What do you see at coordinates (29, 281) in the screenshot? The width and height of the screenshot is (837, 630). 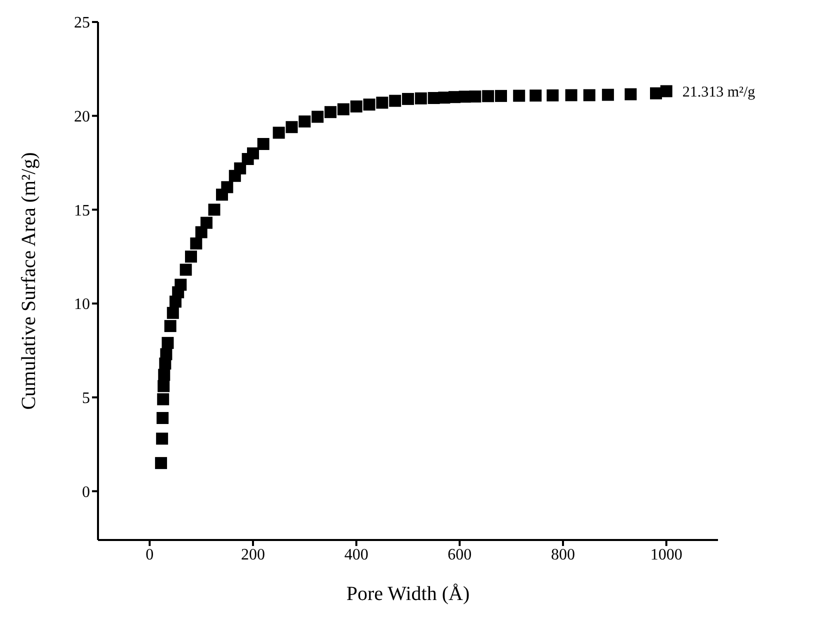 I see `y-axis-title: Cumulative Surface Area (m²/g)` at bounding box center [29, 281].